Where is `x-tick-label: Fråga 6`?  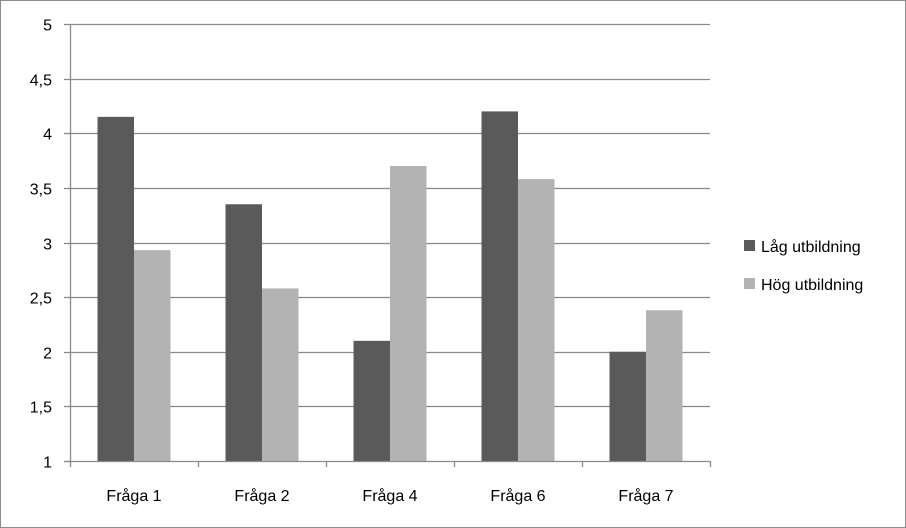
x-tick-label: Fråga 6 is located at coordinates (517, 496).